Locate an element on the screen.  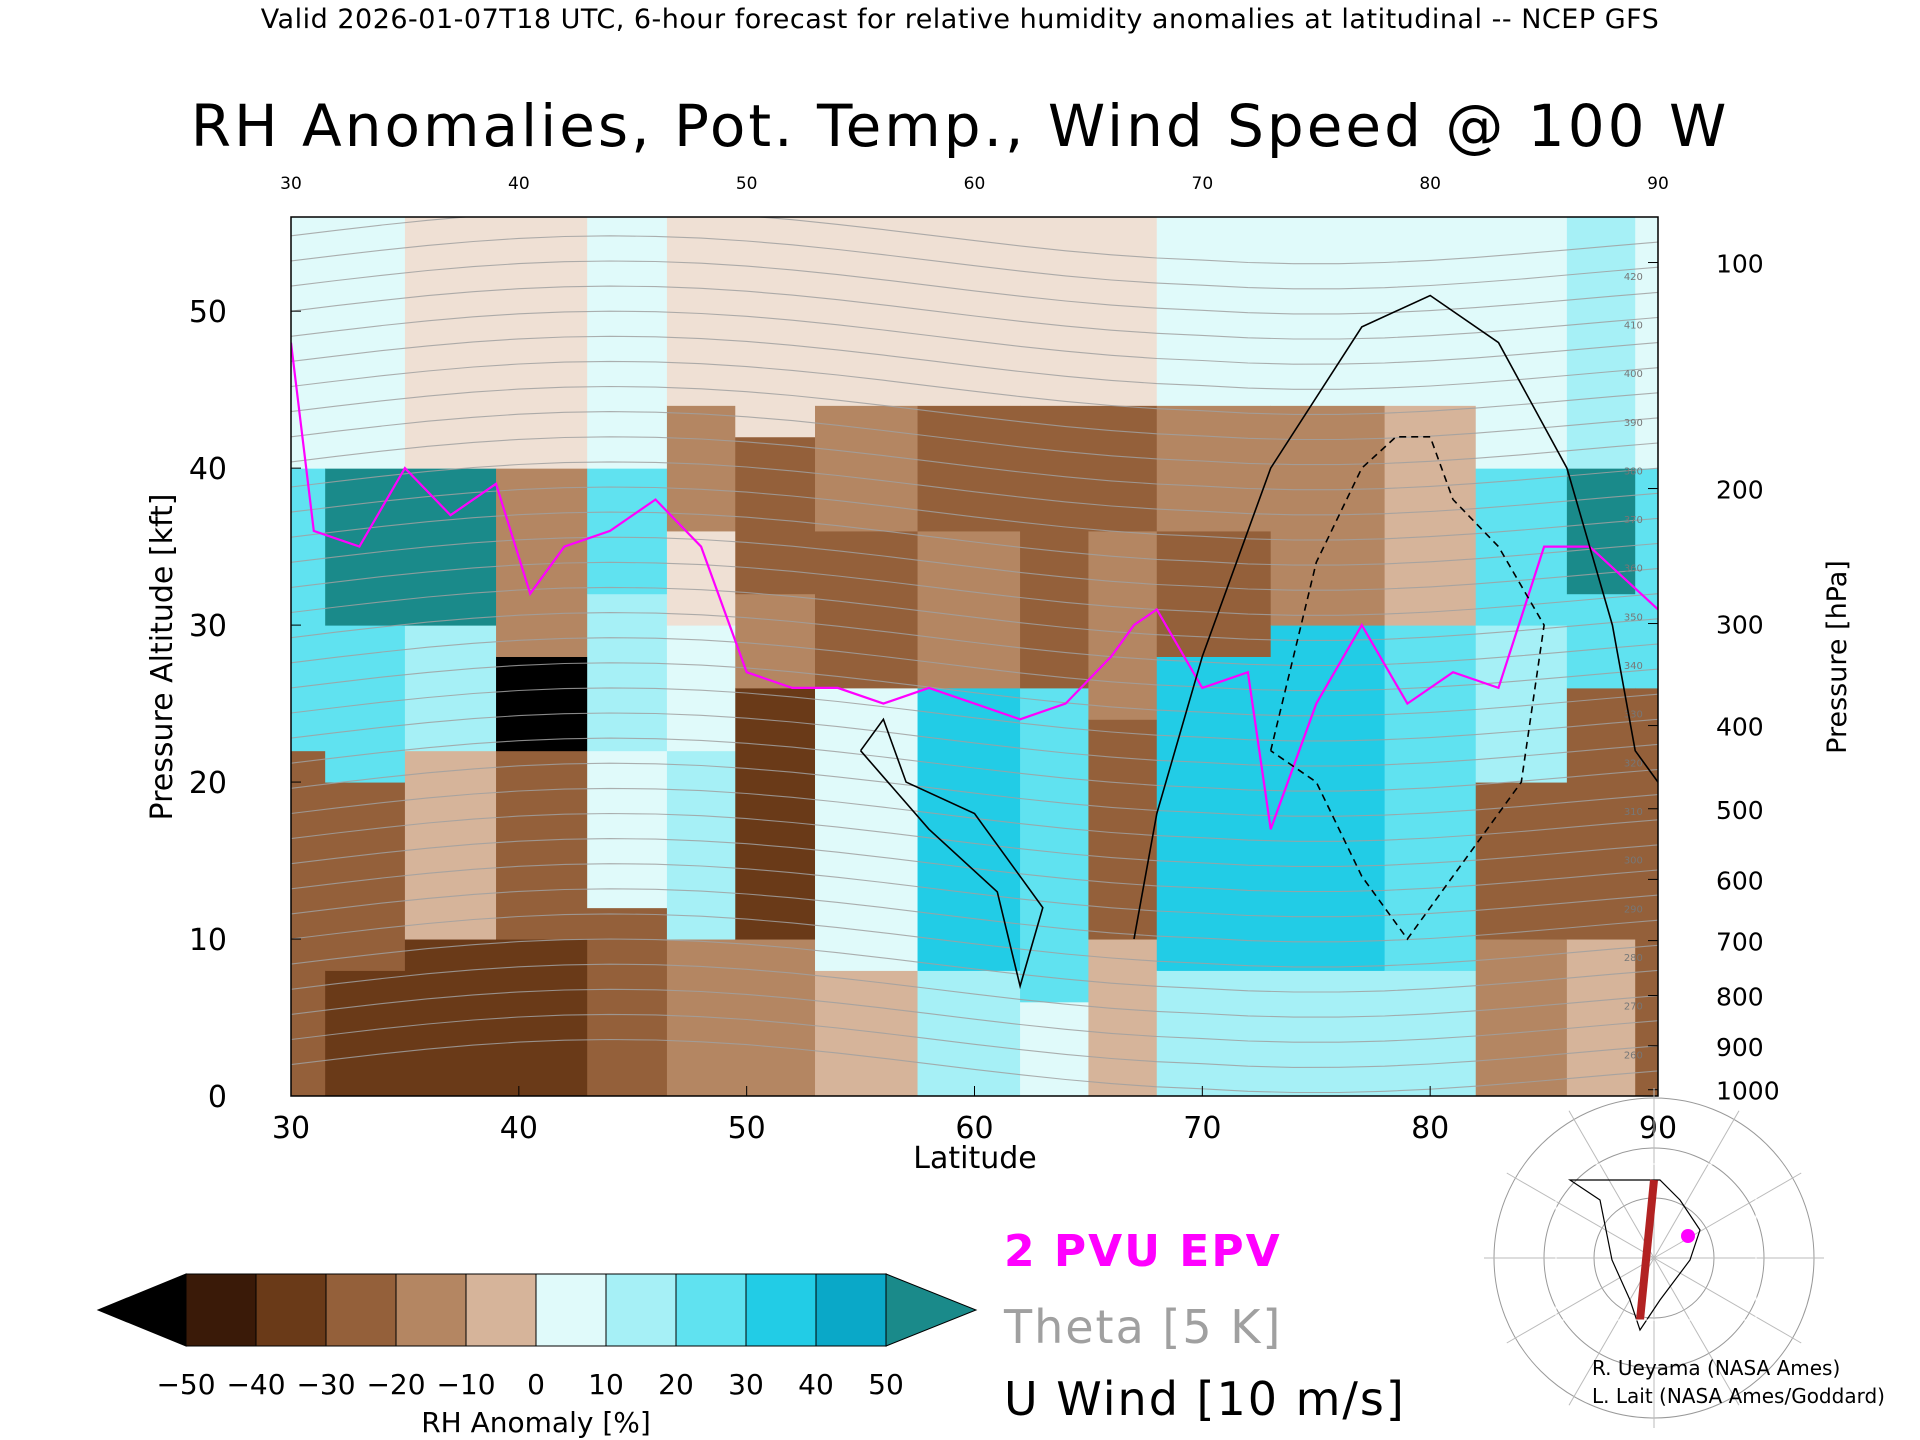
inset-coastline is located at coordinates (1634, 1255).